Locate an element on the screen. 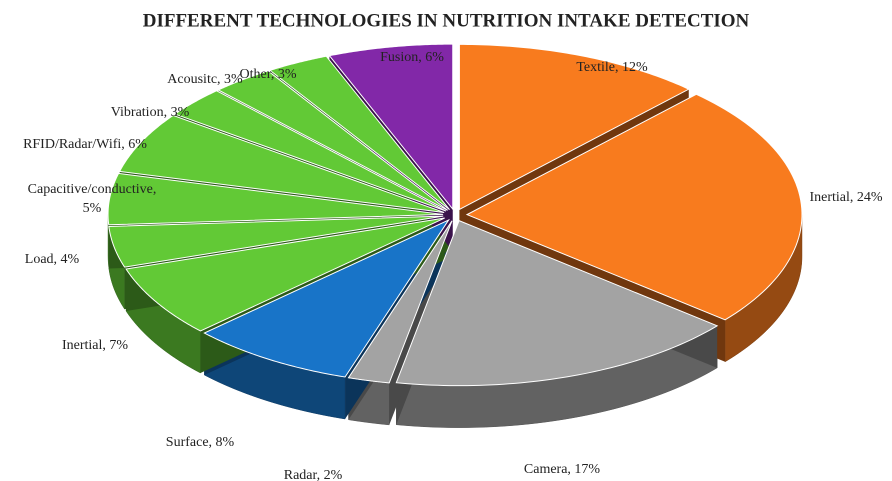 Image resolution: width=892 pixels, height=481 pixels. data-label: Surface, 8% is located at coordinates (200, 442).